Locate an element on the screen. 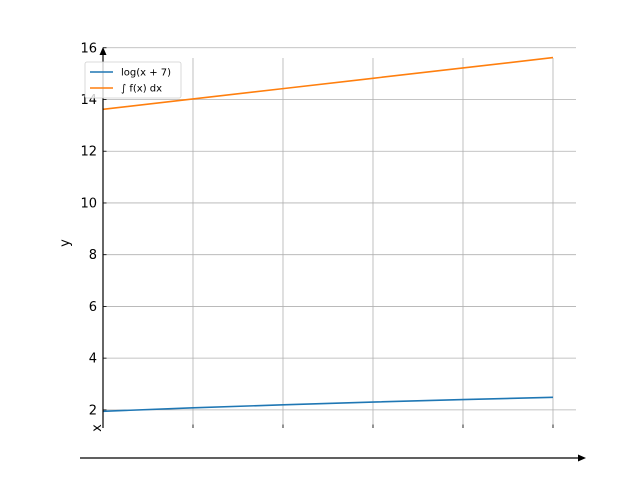  y-tick-label: 4 is located at coordinates (93, 359).